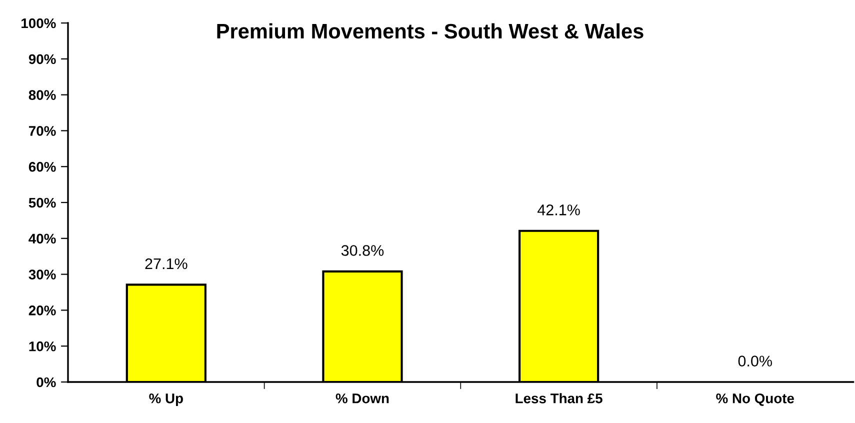  What do you see at coordinates (362, 399) in the screenshot?
I see `x-tick-label: % Down` at bounding box center [362, 399].